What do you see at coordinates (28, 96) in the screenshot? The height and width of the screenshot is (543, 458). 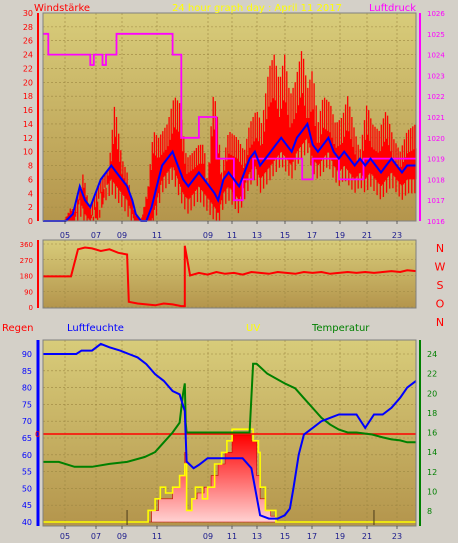 I see `wind-y-tick-label: 18` at bounding box center [28, 96].